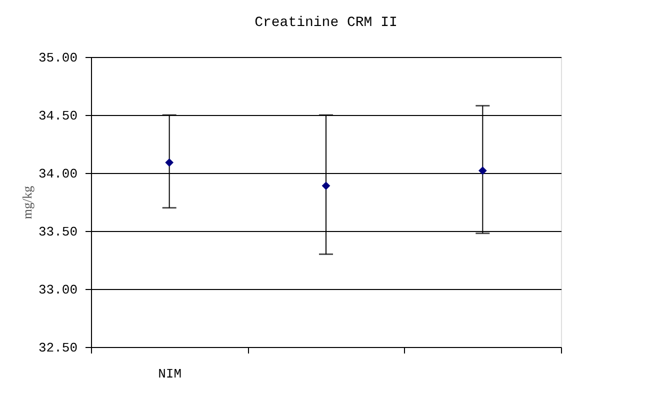 This screenshot has width=660, height=409. What do you see at coordinates (58, 348) in the screenshot?
I see `y-tick-label: 32.50` at bounding box center [58, 348].